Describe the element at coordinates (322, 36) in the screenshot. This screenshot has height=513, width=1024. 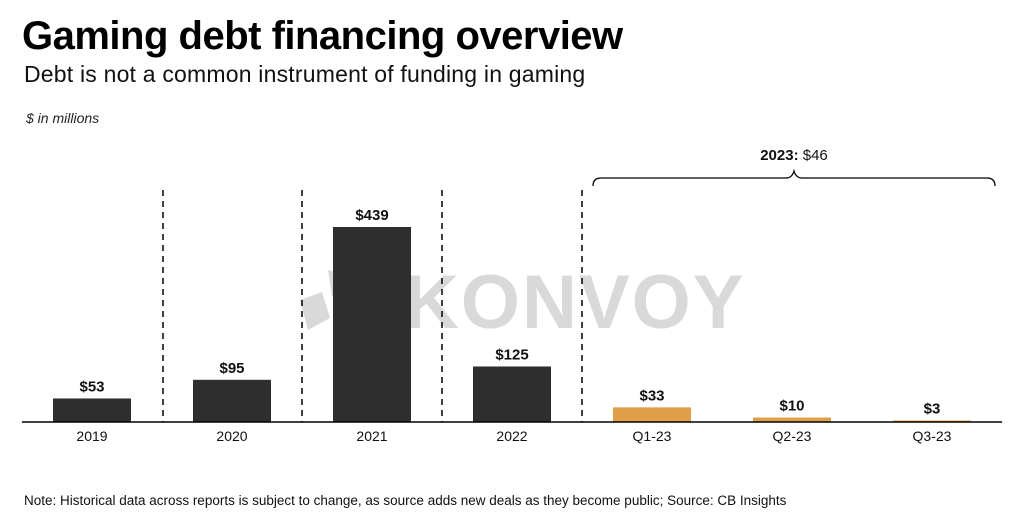
I see `chart-title: Gaming debt financing overview` at that location.